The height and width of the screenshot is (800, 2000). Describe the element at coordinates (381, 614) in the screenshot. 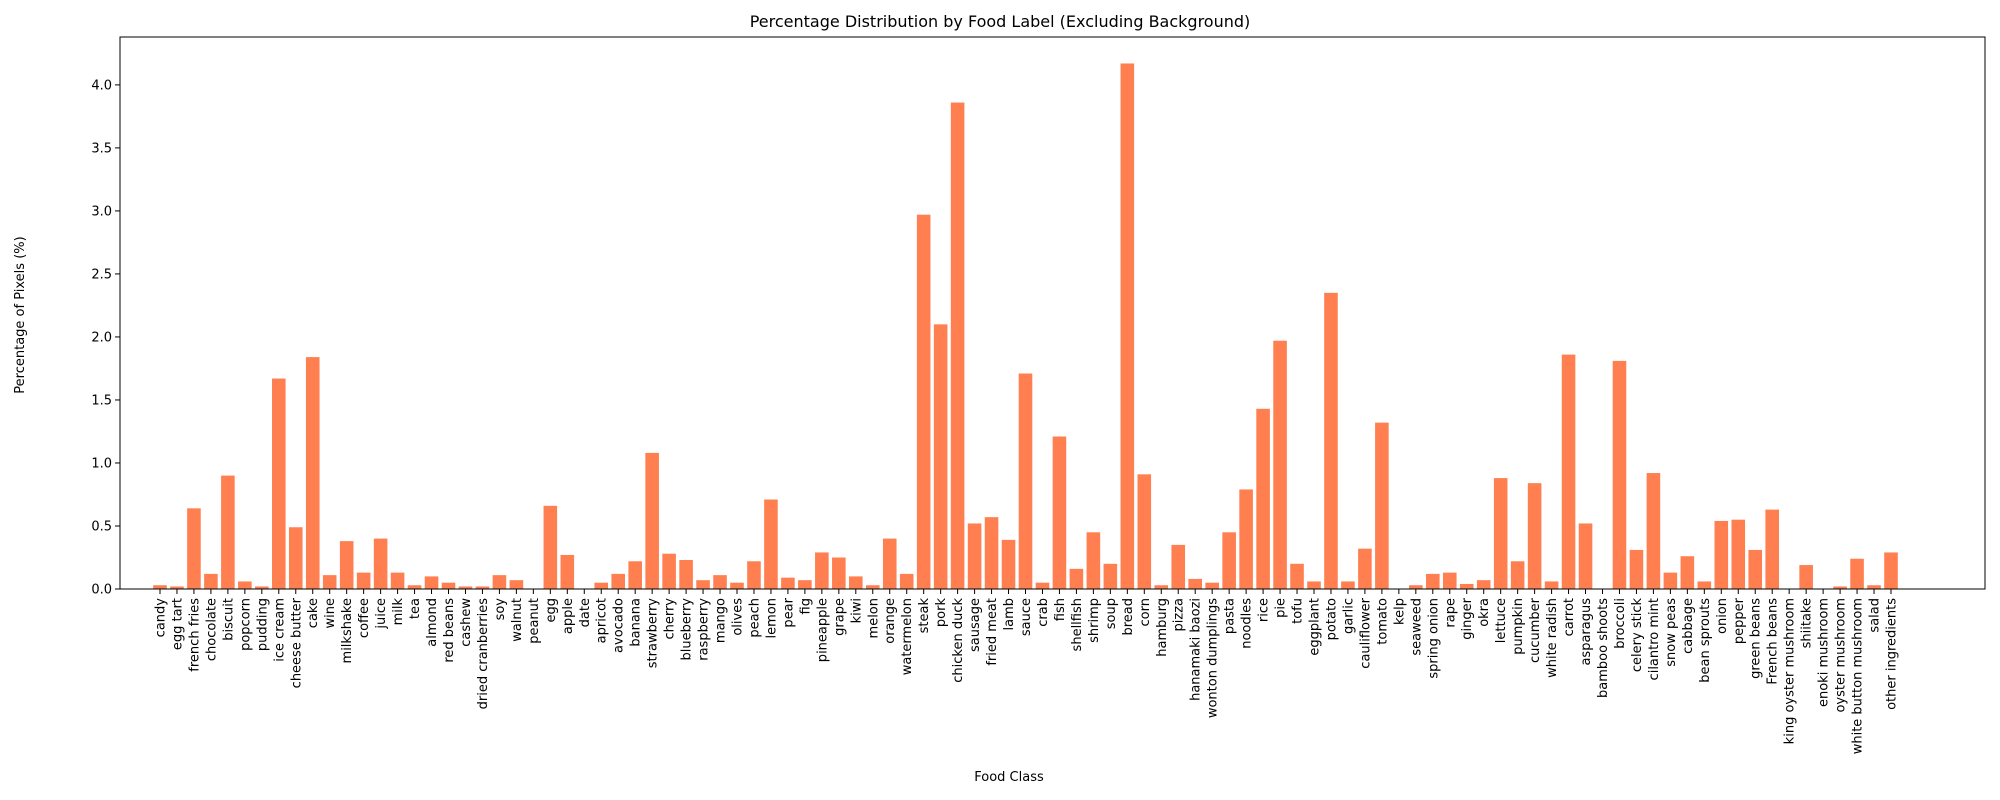

I see `x-tick-label: juice` at that location.